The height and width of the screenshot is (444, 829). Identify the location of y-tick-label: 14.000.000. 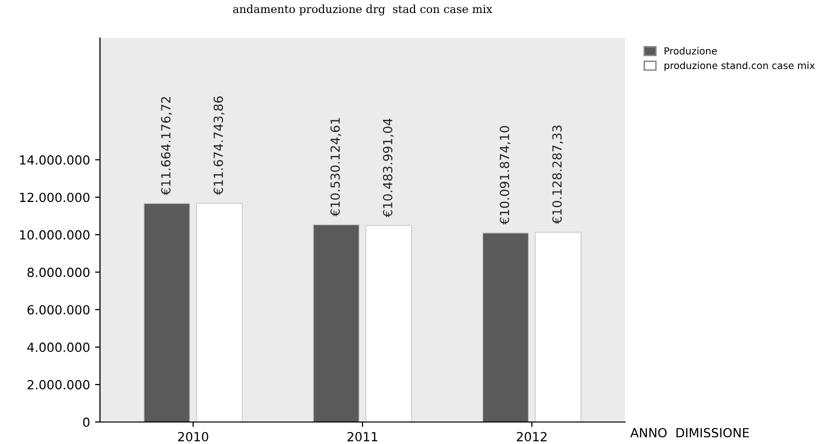
(55, 160).